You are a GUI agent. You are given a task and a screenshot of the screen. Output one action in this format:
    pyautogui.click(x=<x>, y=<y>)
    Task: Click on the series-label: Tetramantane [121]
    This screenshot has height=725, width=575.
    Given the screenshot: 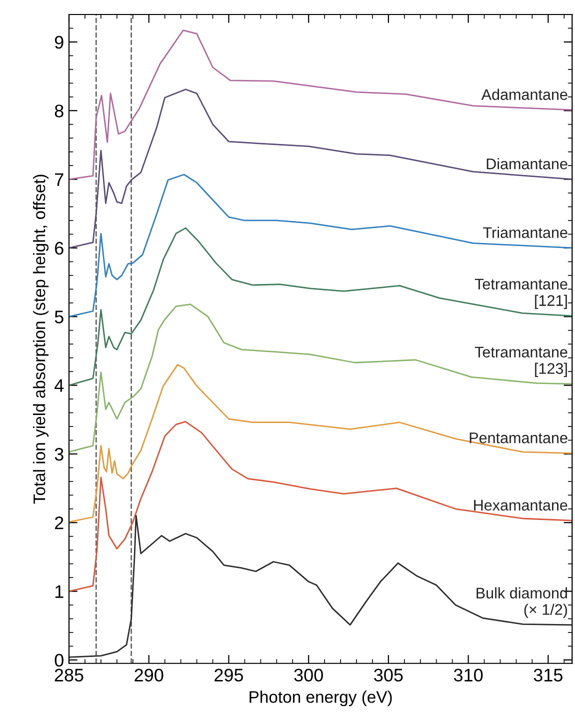 What is the action you would take?
    pyautogui.click(x=521, y=293)
    